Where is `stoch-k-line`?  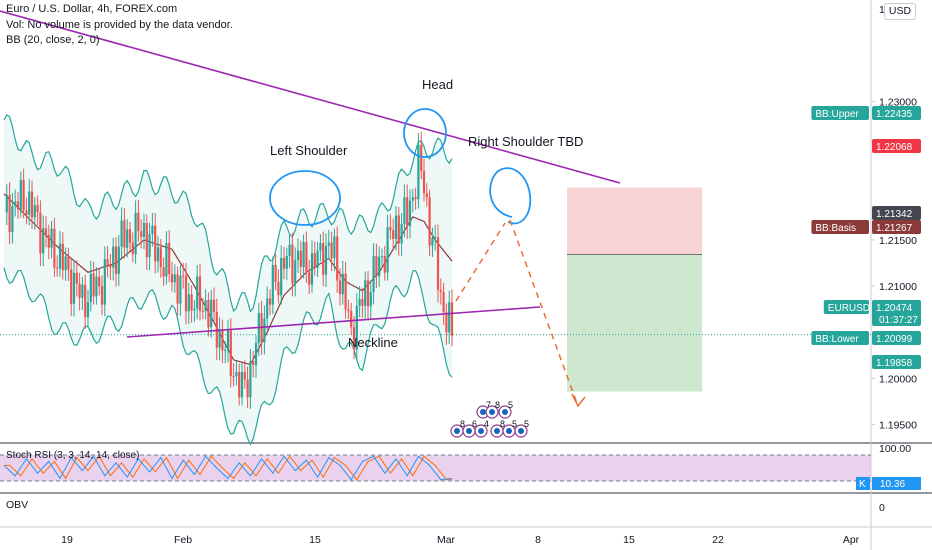 stoch-k-line is located at coordinates (228, 468).